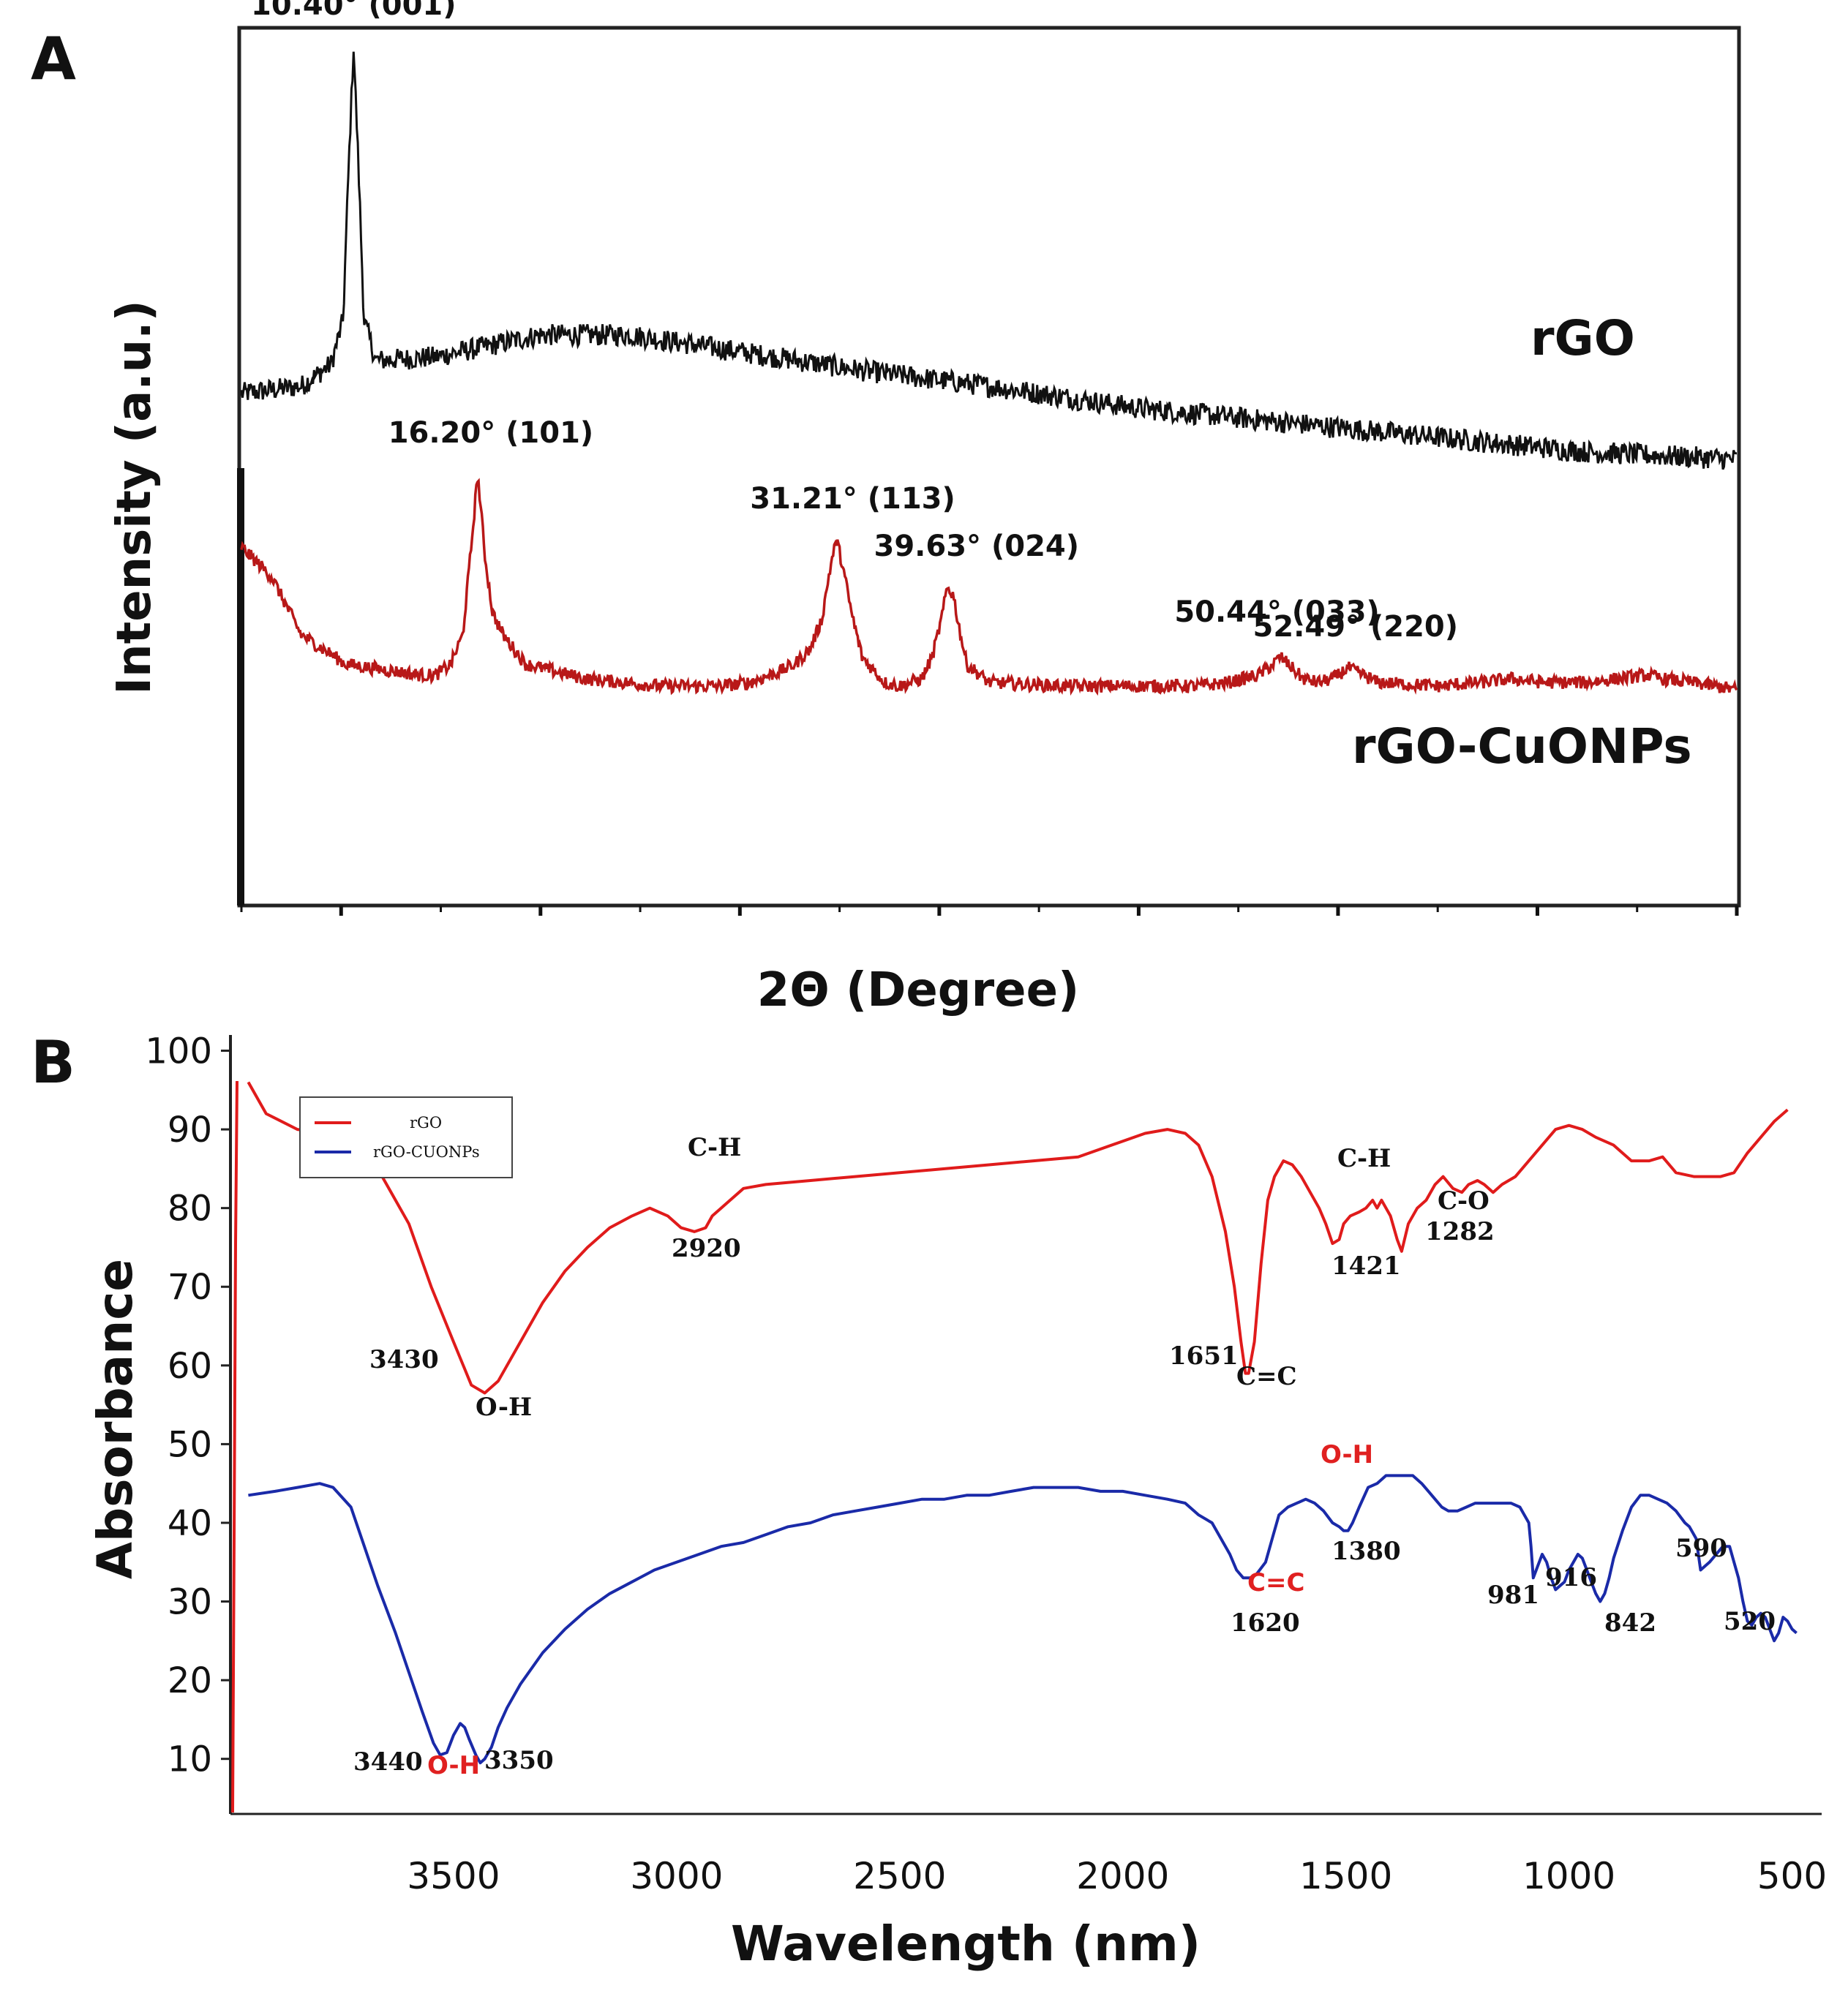  What do you see at coordinates (519, 1760) in the screenshot?
I see `ann-3350: 3350` at bounding box center [519, 1760].